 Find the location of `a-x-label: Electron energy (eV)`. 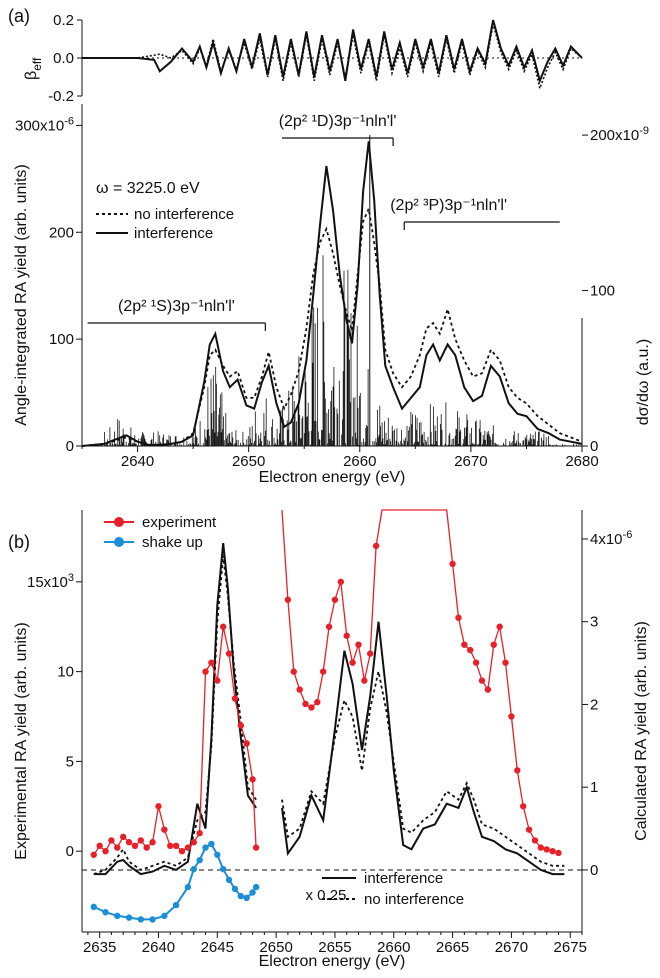

a-x-label: Electron energy (eV) is located at coordinates (332, 477).